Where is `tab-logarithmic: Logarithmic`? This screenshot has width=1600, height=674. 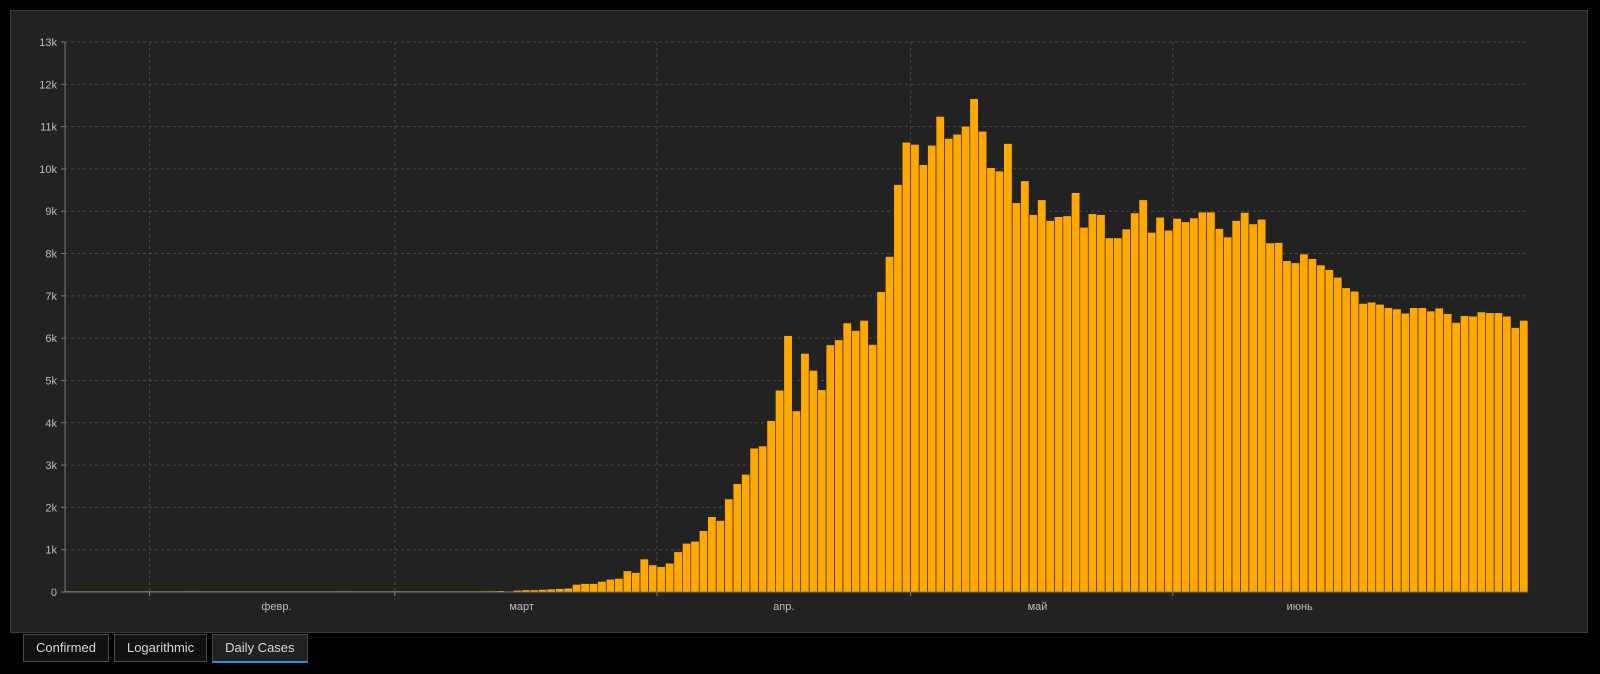
tab-logarithmic: Logarithmic is located at coordinates (160, 648).